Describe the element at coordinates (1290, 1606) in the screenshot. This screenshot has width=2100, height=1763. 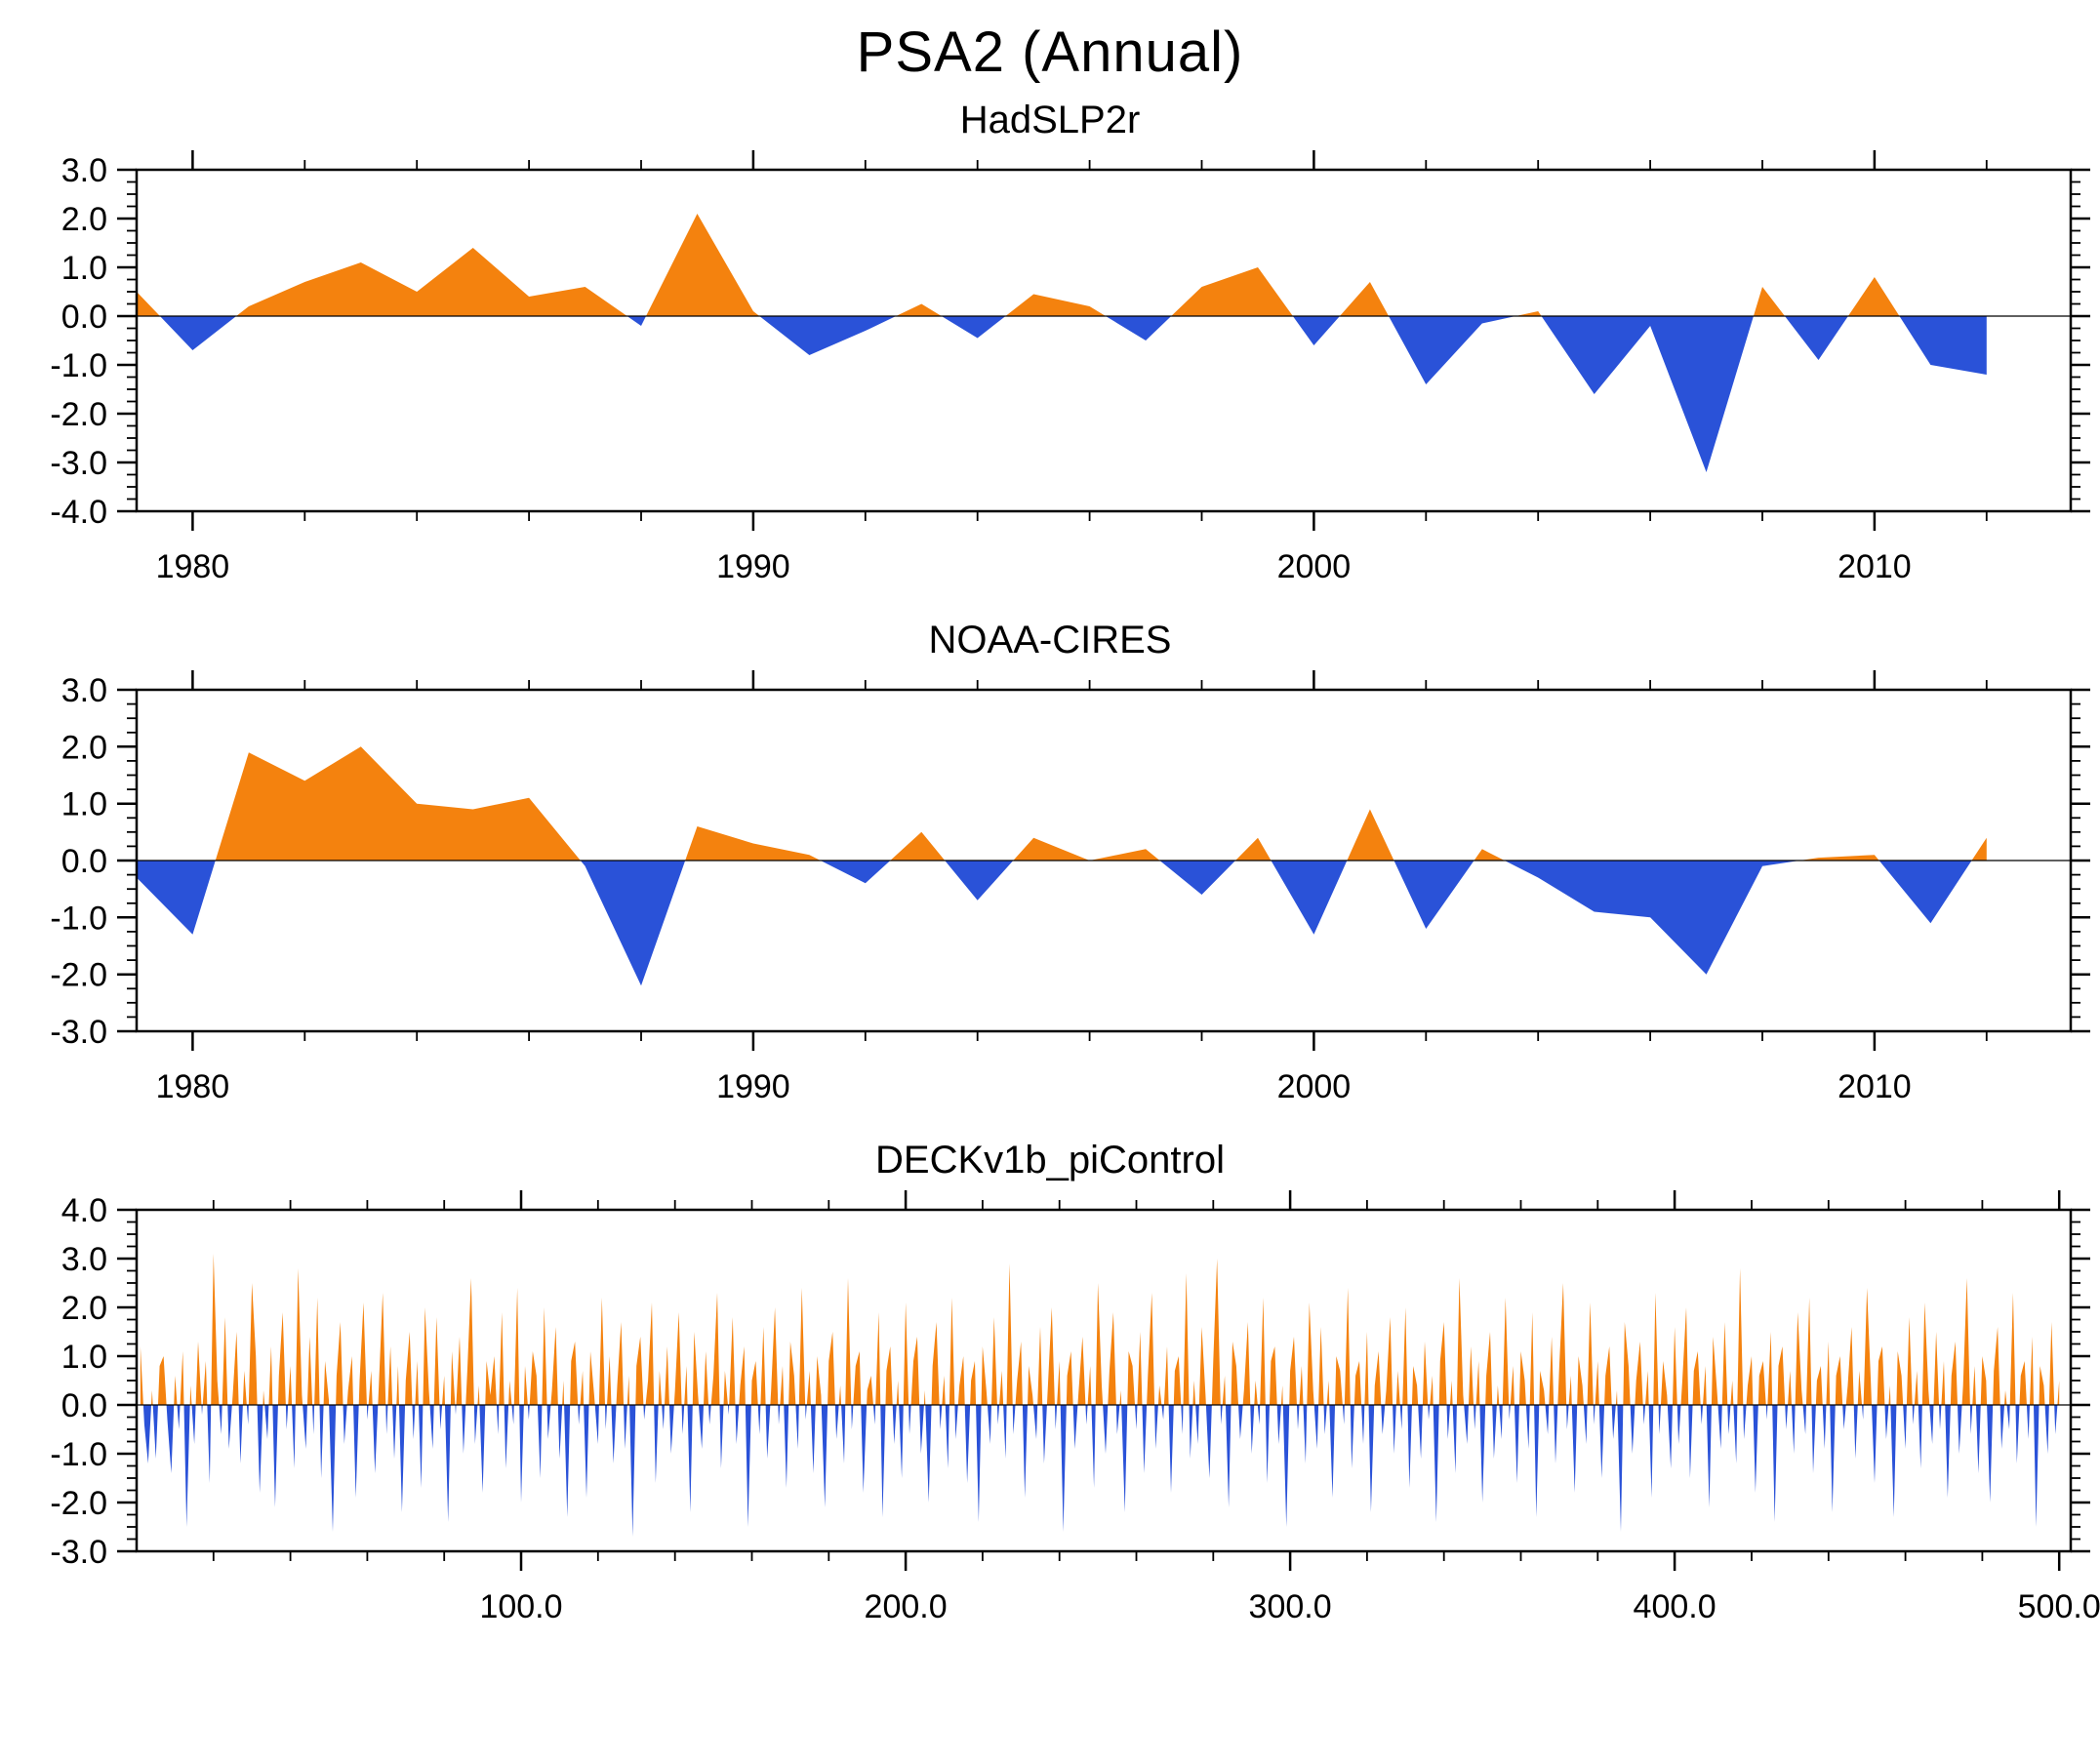
I see `svg-text: 300.0` at that location.